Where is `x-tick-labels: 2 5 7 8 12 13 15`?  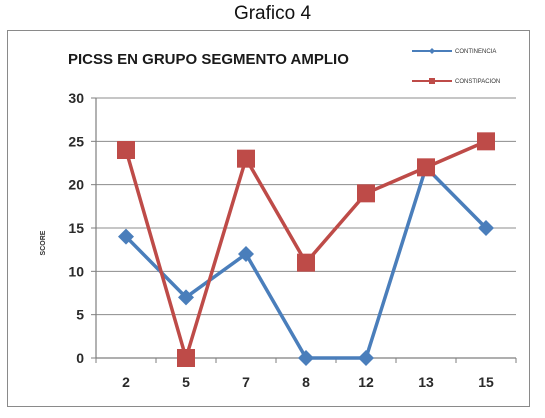 x-tick-labels: 2 5 7 8 12 13 15 is located at coordinates (308, 382).